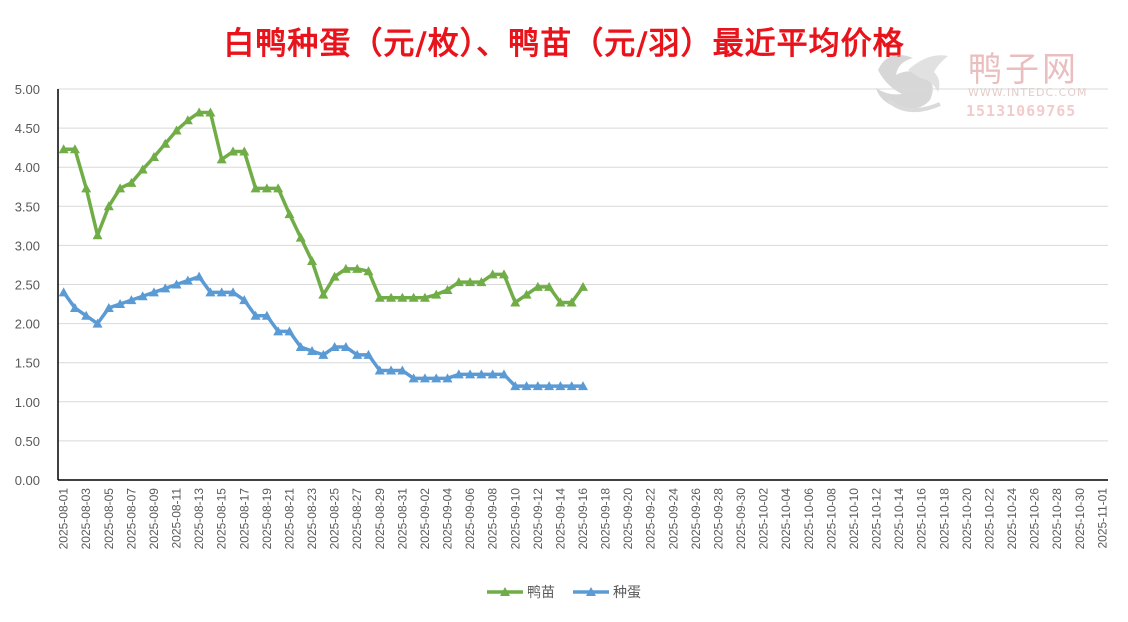 This screenshot has width=1128, height=622. What do you see at coordinates (564, 44) in the screenshot?
I see `chart-title: 白鸭种蛋（元/枚）、鸭苗（元/羽）最近平均价格` at bounding box center [564, 44].